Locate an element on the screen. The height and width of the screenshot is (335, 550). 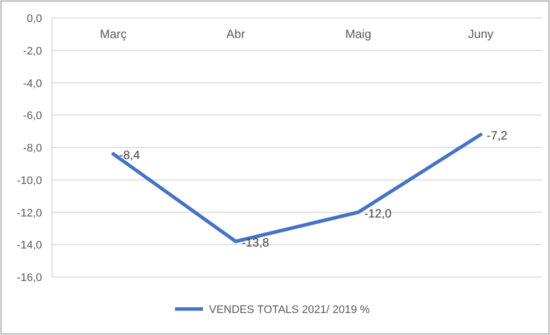
y-tick-label: -4,0 is located at coordinates (32, 84).